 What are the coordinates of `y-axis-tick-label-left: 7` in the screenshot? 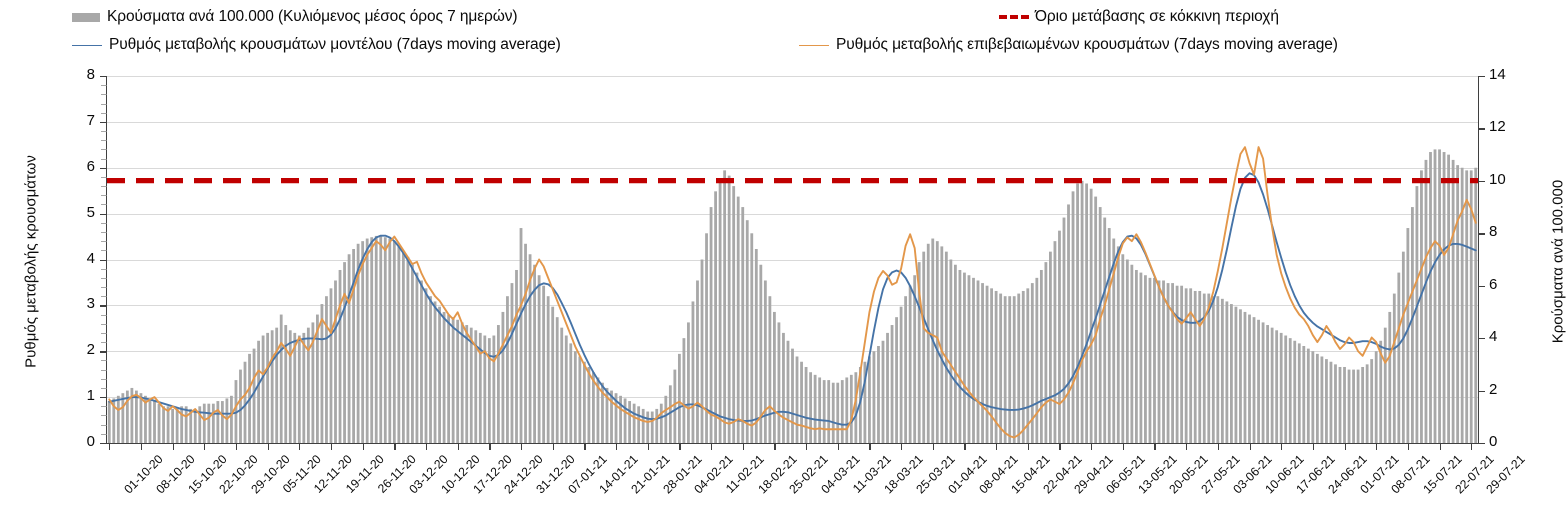 It's located at (90, 120).